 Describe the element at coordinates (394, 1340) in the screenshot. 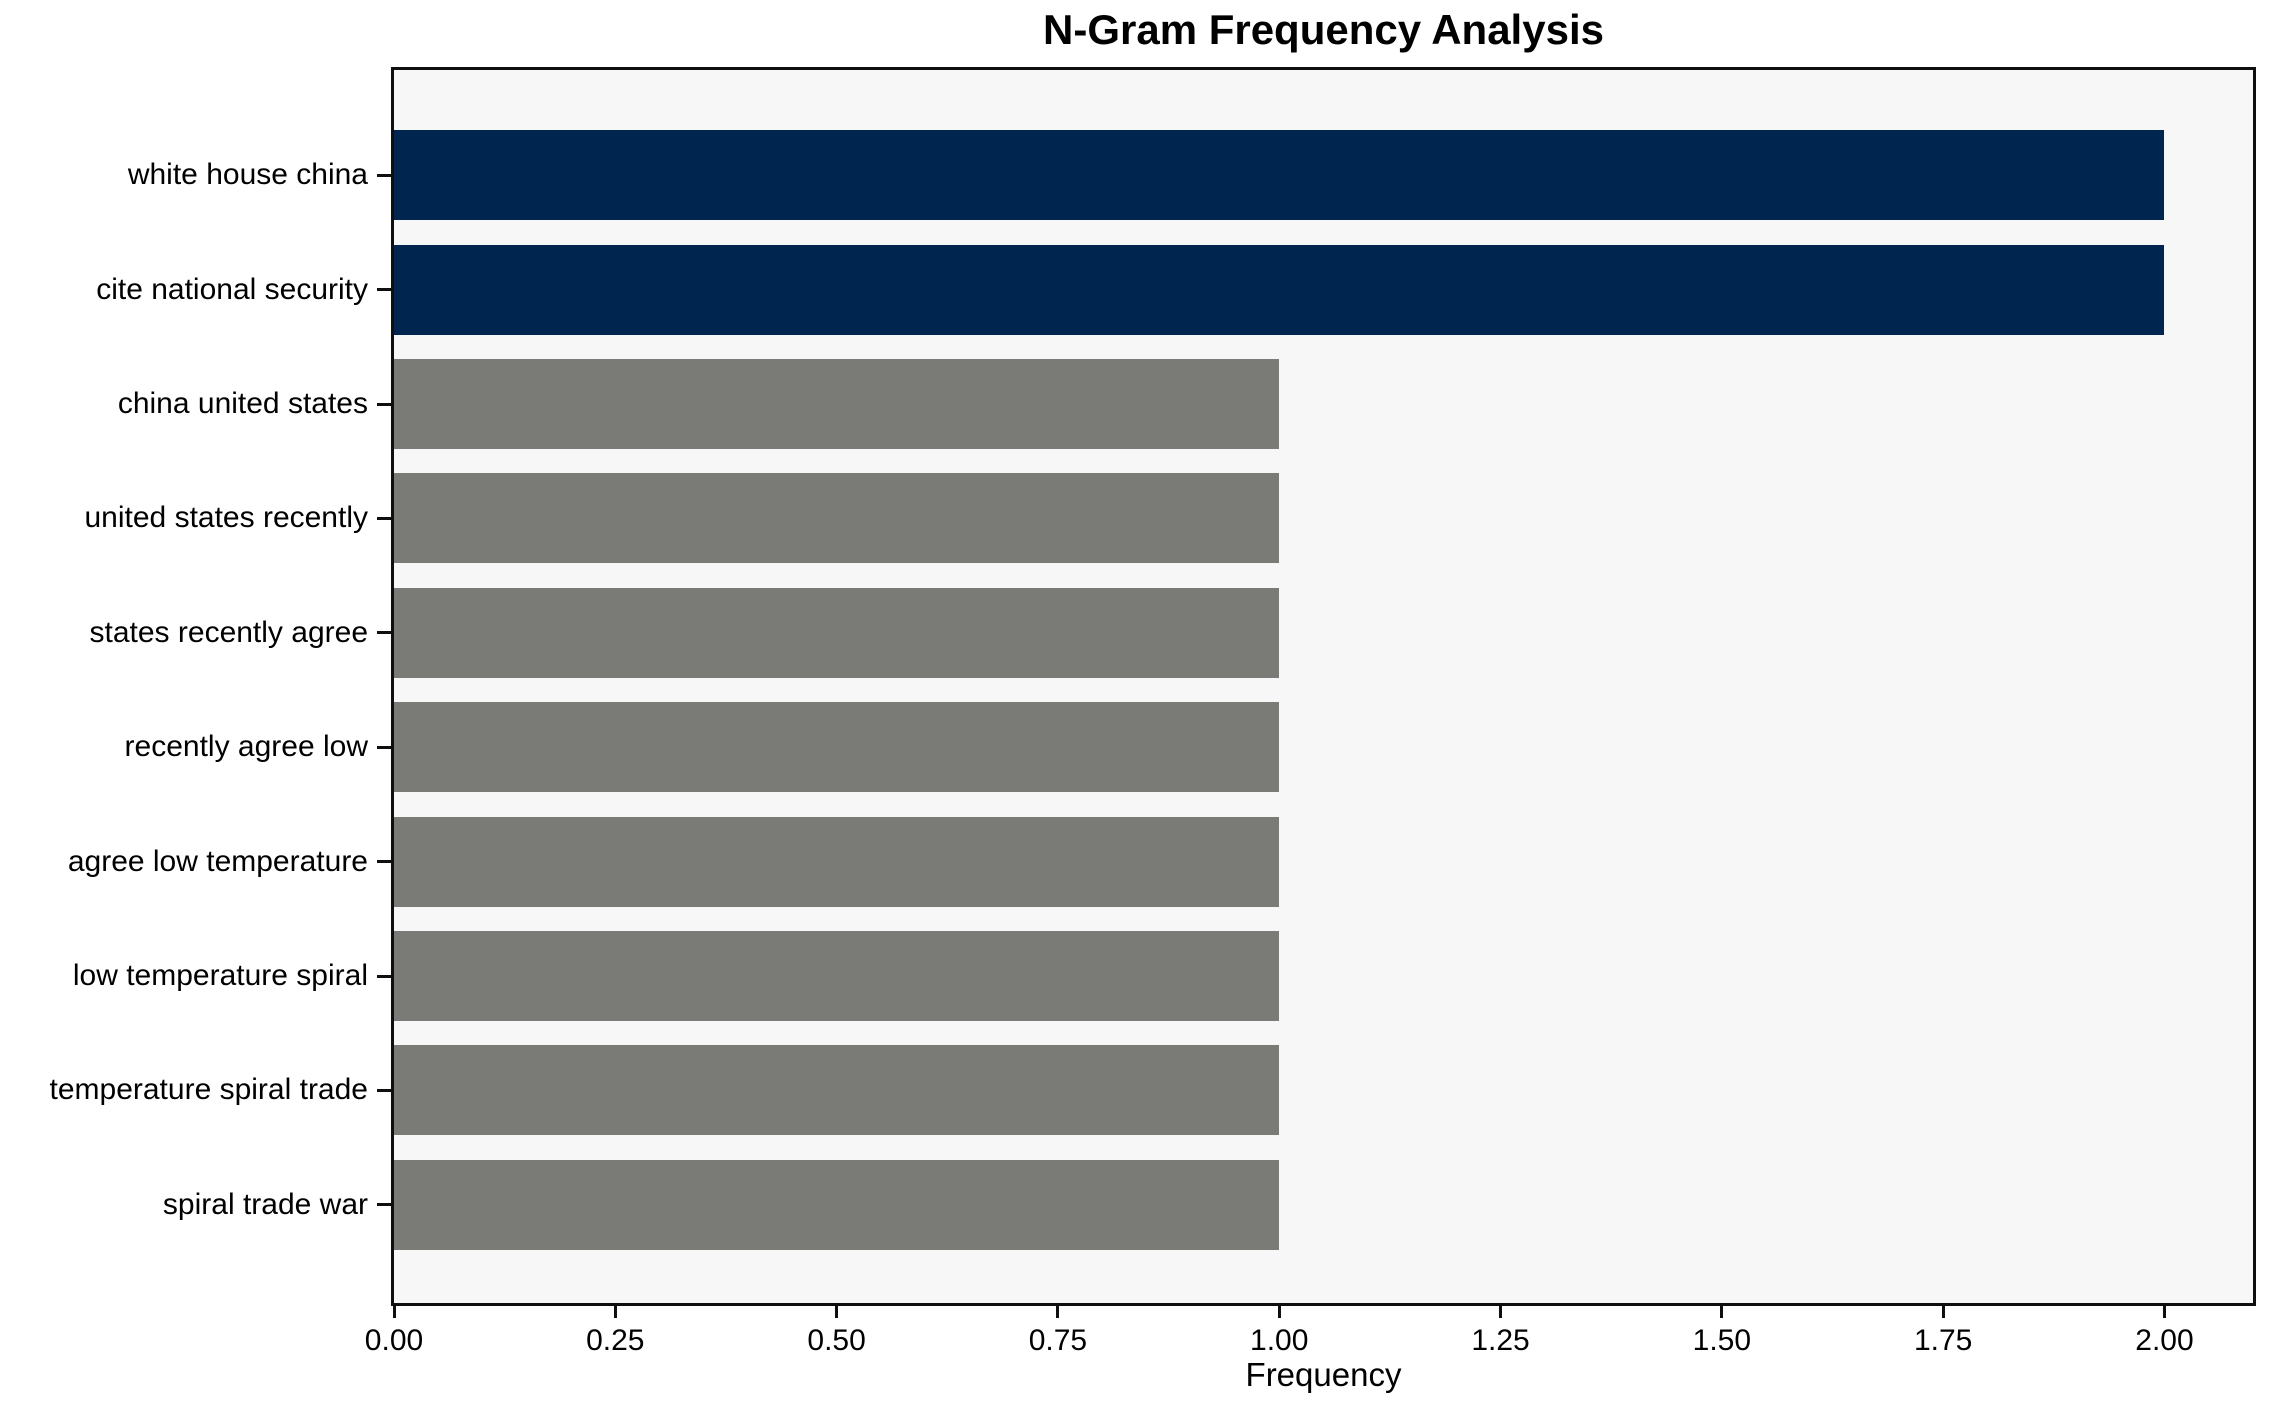

I see `x-tick-label: 0.00` at that location.